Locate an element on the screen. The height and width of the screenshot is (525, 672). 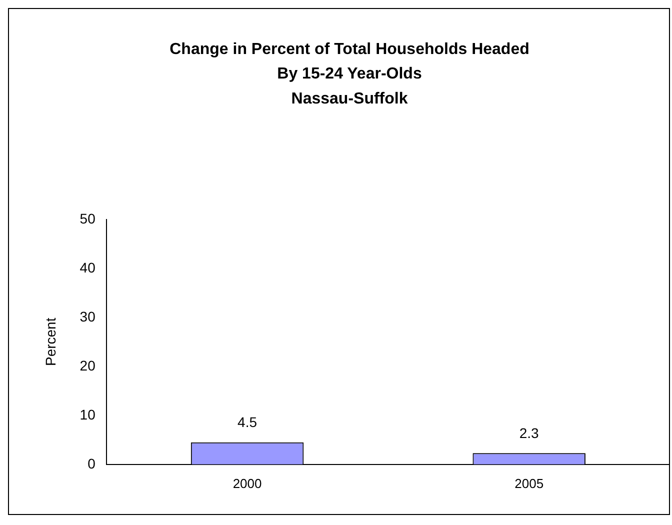
x-tick-label: 2000 is located at coordinates (247, 483).